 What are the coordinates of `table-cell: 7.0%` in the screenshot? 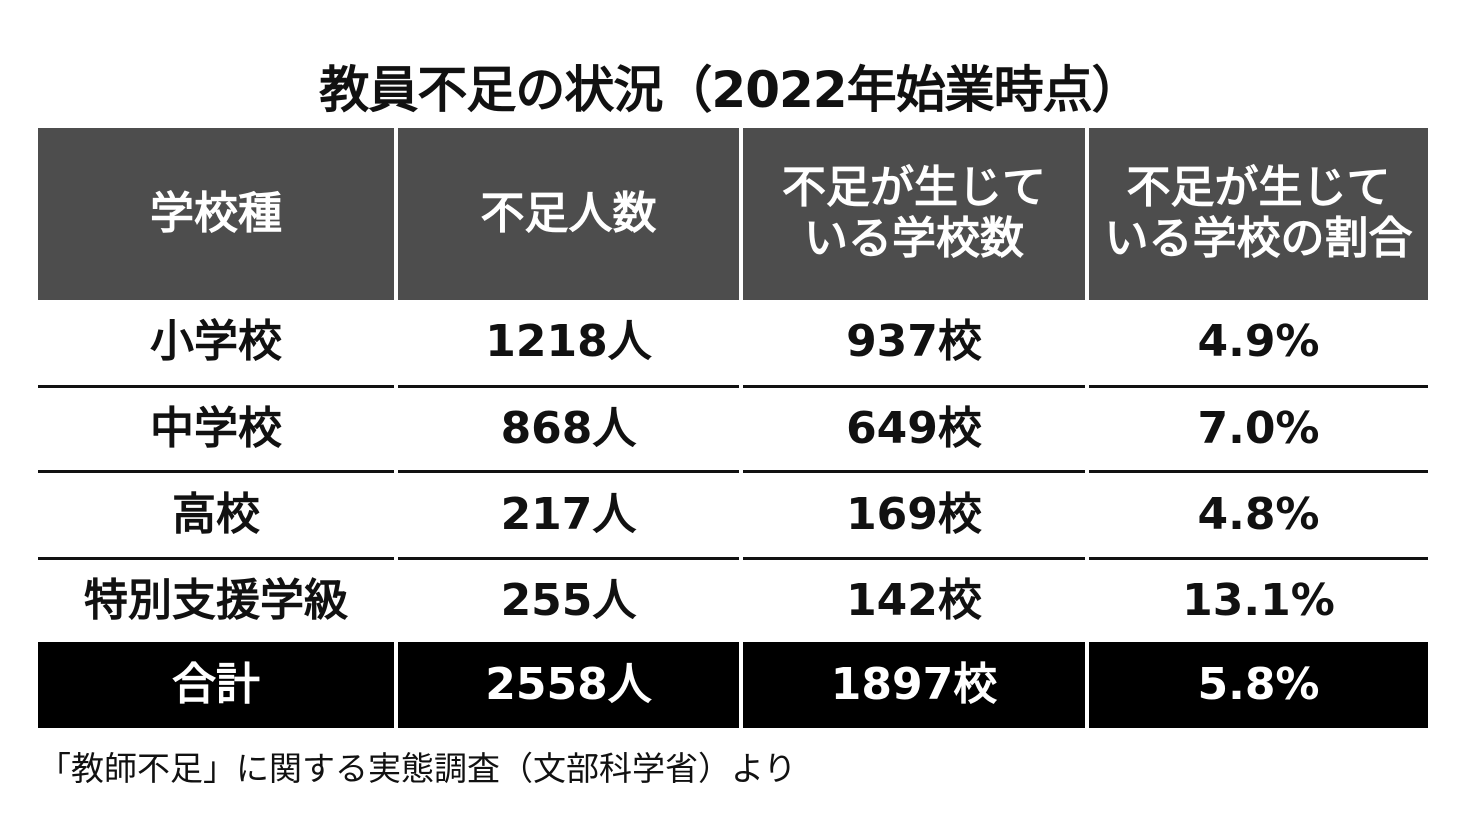 It's located at (1258, 427).